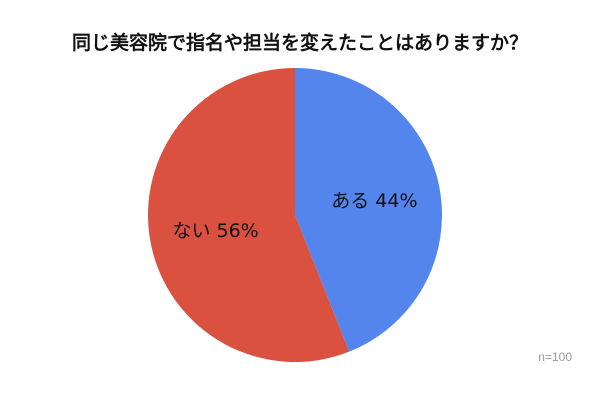 The image size is (600, 400). I want to click on slice-label-1: ない 56%, so click(215, 231).